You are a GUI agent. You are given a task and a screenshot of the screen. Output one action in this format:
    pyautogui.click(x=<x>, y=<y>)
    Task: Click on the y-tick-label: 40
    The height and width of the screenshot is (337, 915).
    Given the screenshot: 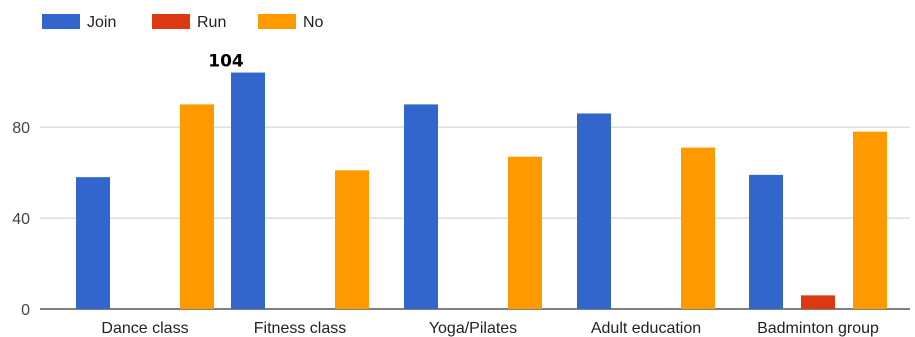 What is the action you would take?
    pyautogui.click(x=21, y=219)
    